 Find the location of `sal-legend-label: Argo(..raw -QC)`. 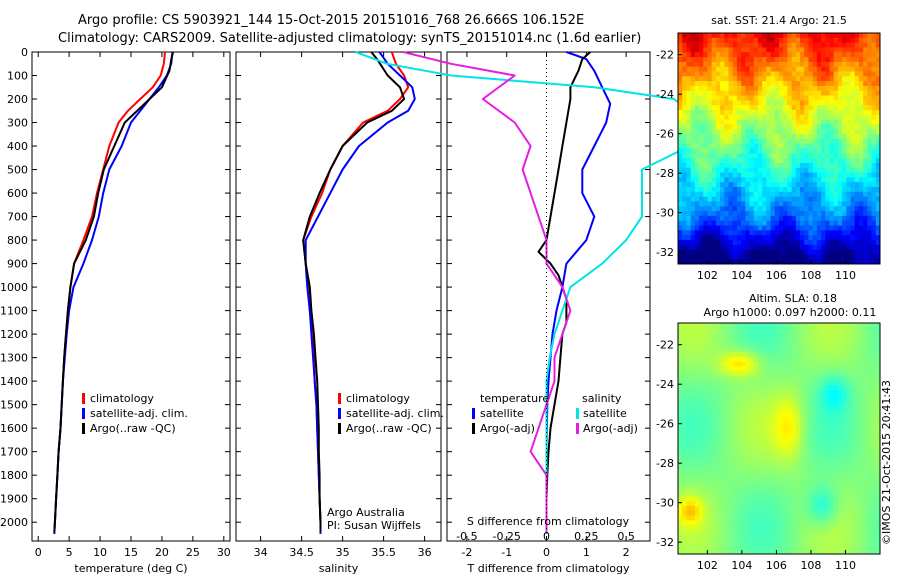

sal-legend-label: Argo(..raw -QC) is located at coordinates (389, 428).